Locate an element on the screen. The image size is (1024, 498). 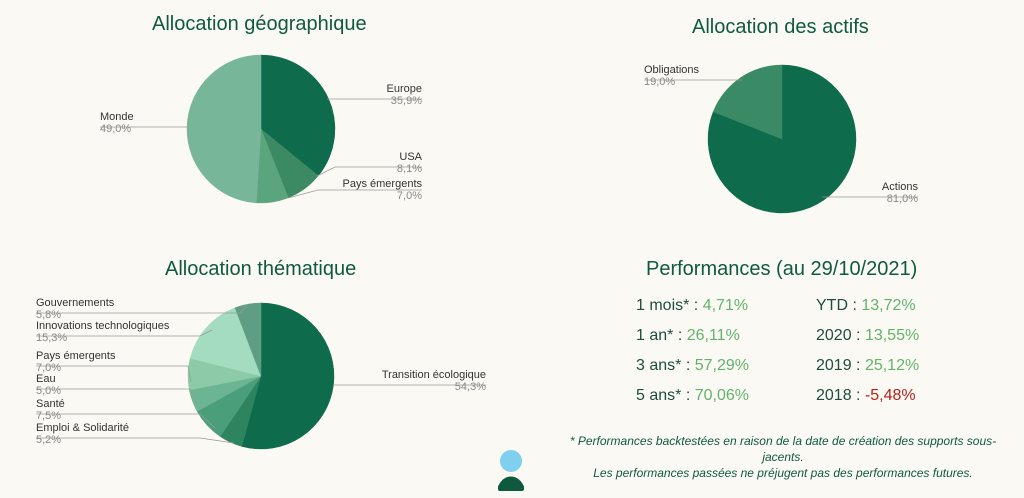
pie-1-value-actions: 81,0% is located at coordinates (902, 199).